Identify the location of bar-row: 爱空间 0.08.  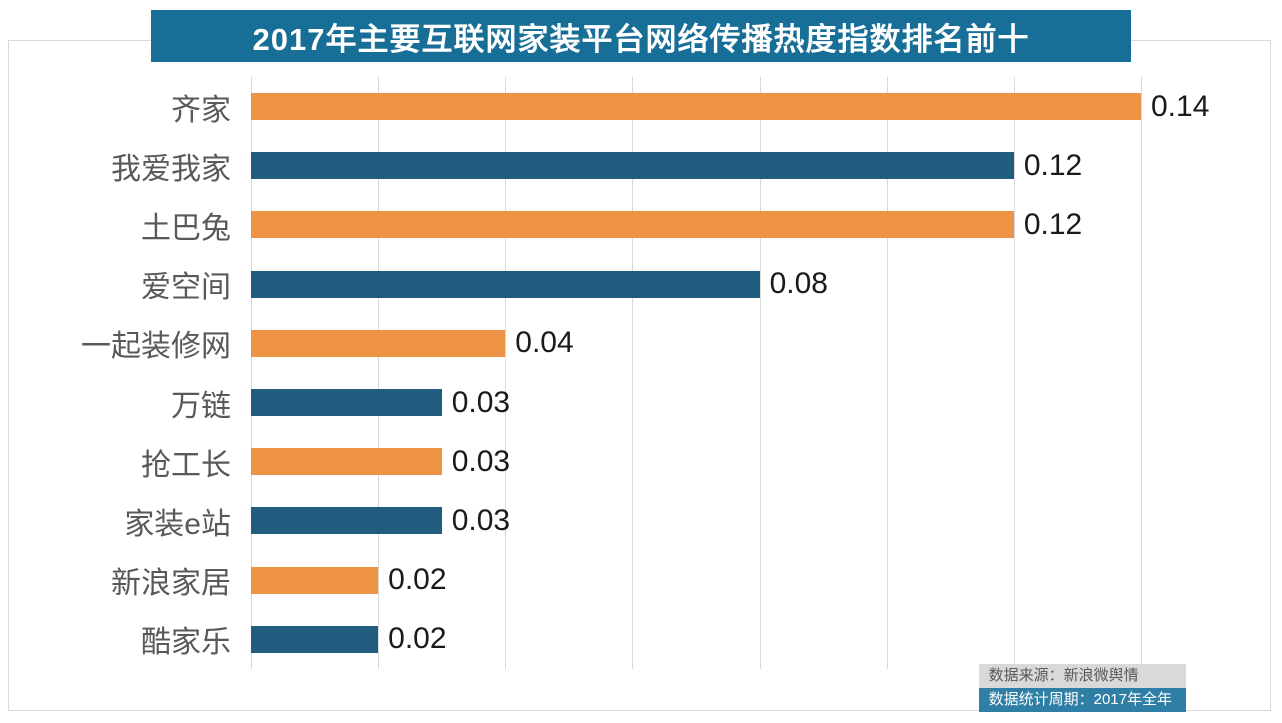
(639, 284).